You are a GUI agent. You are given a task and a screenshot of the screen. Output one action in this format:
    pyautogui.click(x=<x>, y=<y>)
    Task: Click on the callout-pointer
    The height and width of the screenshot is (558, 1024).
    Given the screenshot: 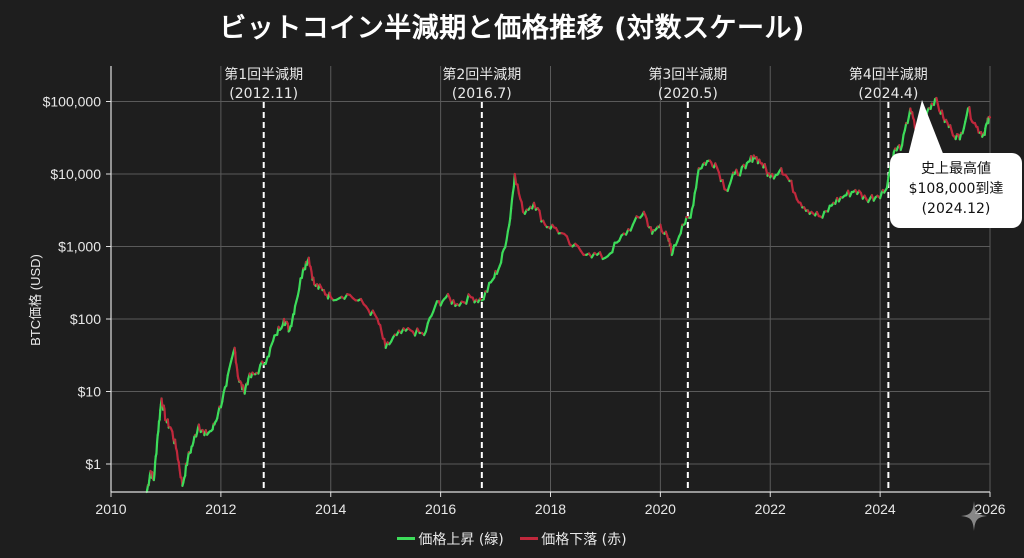 What is the action you would take?
    pyautogui.click(x=926, y=128)
    